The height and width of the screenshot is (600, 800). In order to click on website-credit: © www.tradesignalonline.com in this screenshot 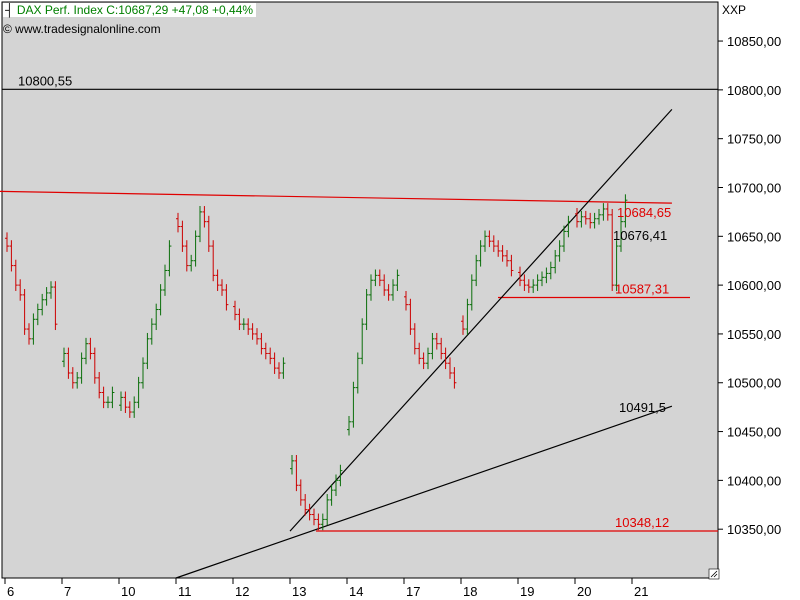, I will do `click(82, 29)`.